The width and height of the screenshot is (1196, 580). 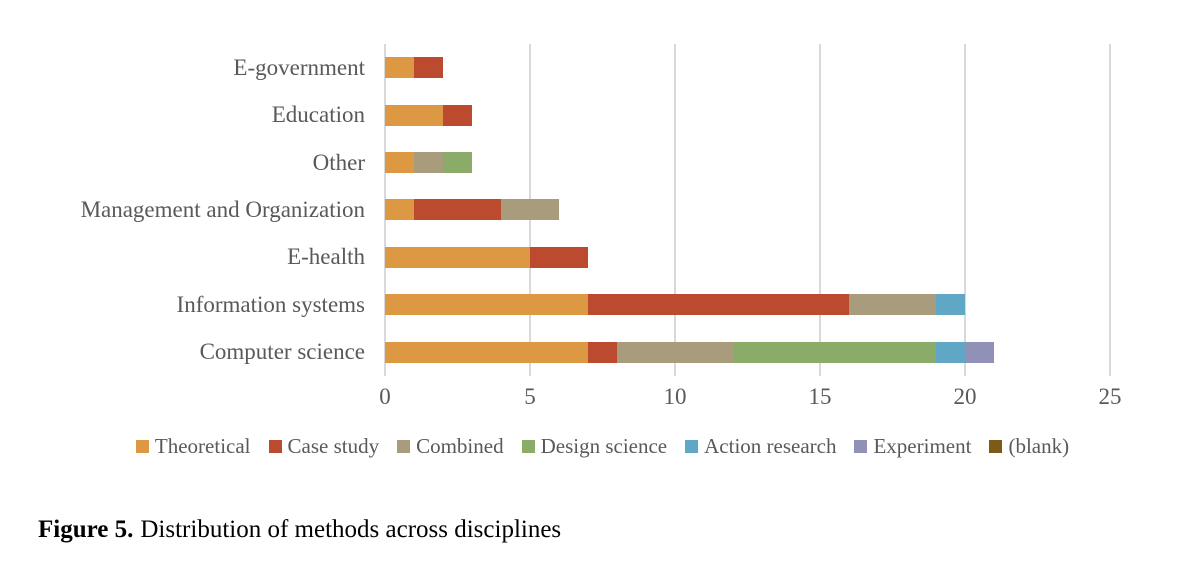 I want to click on category-label: Education, so click(x=318, y=115).